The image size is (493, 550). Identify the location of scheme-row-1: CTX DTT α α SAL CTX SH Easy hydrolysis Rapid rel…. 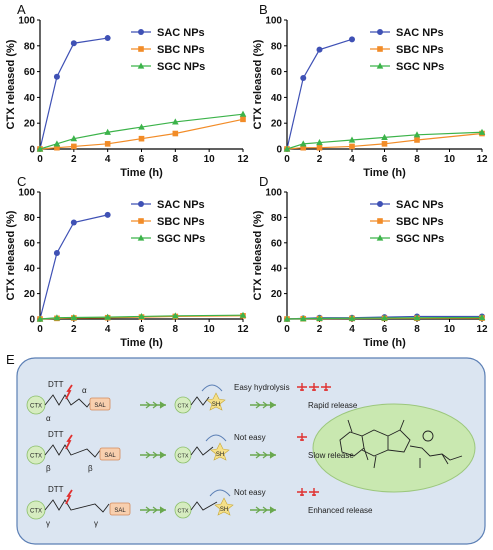
(192, 401).